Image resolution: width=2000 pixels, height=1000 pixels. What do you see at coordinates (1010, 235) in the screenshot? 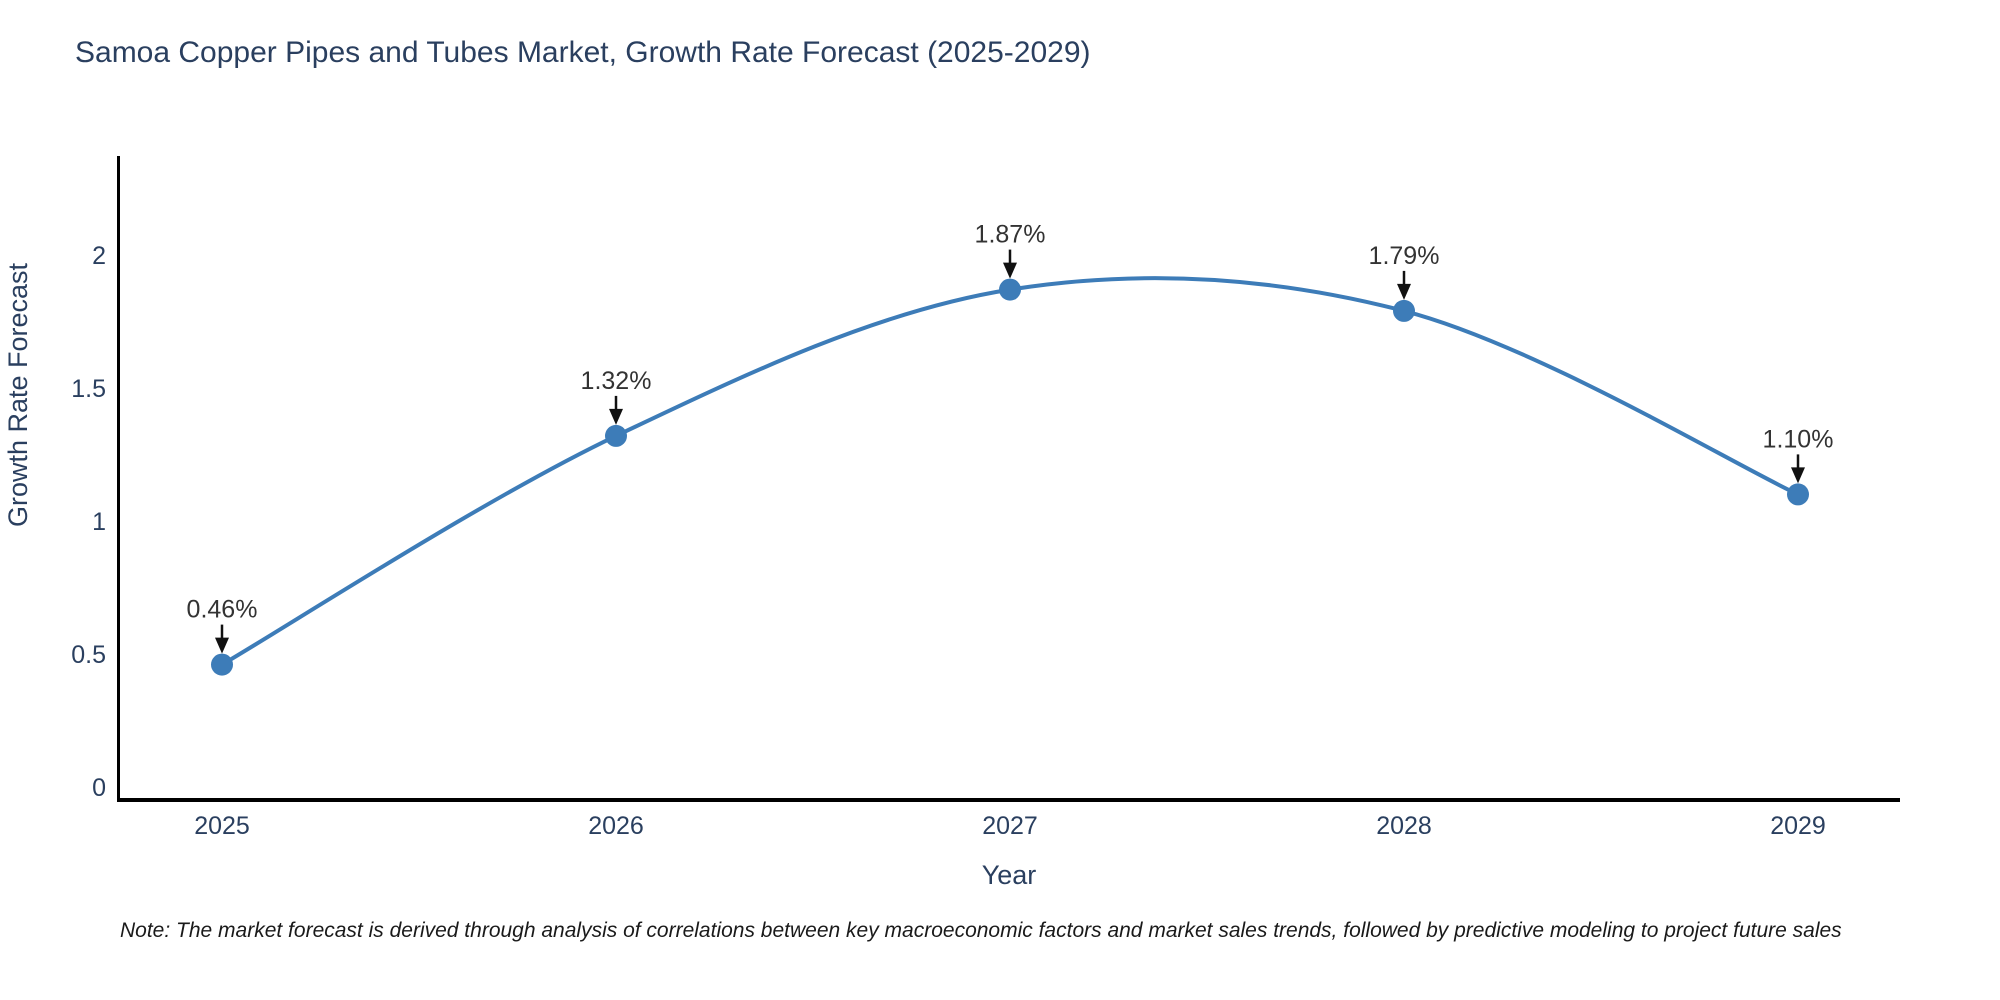
I see `annotation-label: 1.87%` at bounding box center [1010, 235].